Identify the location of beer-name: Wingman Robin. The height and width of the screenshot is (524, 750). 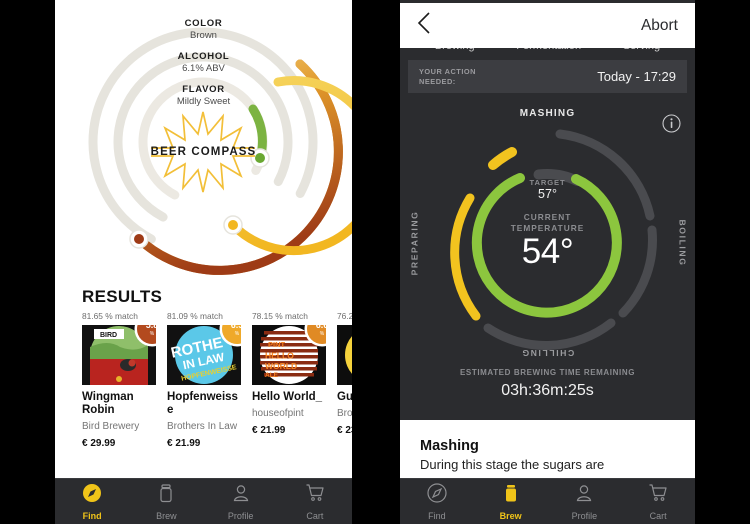
(108, 403).